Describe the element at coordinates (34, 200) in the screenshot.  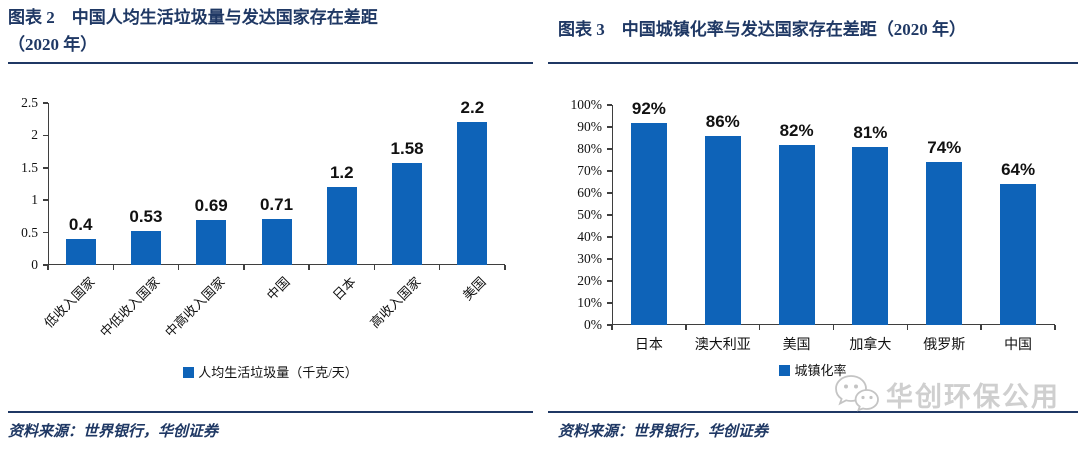
I see `y-tick-label: 1` at that location.